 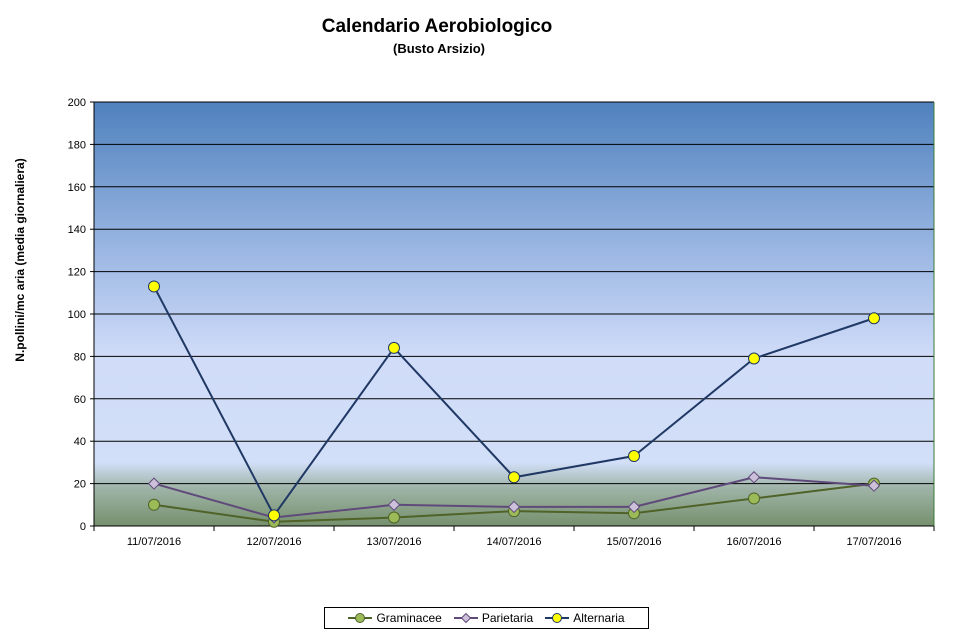 I want to click on y-tick-label: 160, so click(x=77, y=188).